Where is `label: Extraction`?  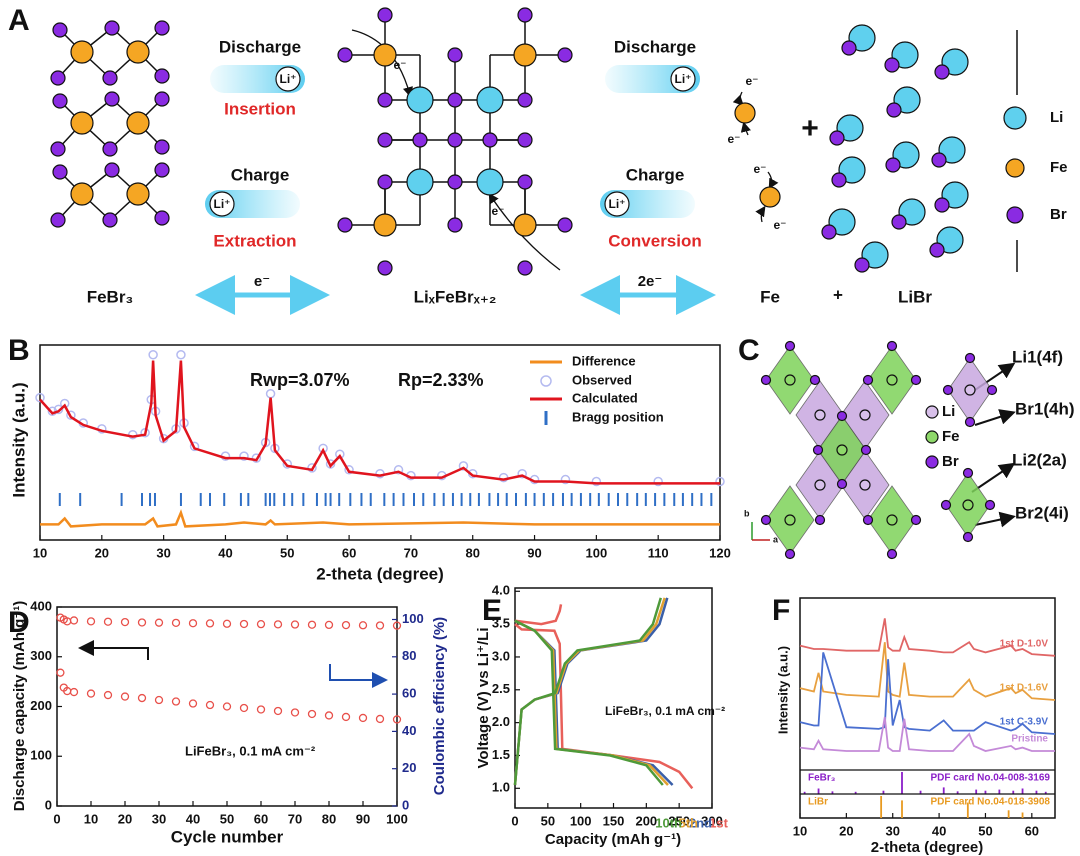
label: Extraction is located at coordinates (254, 240).